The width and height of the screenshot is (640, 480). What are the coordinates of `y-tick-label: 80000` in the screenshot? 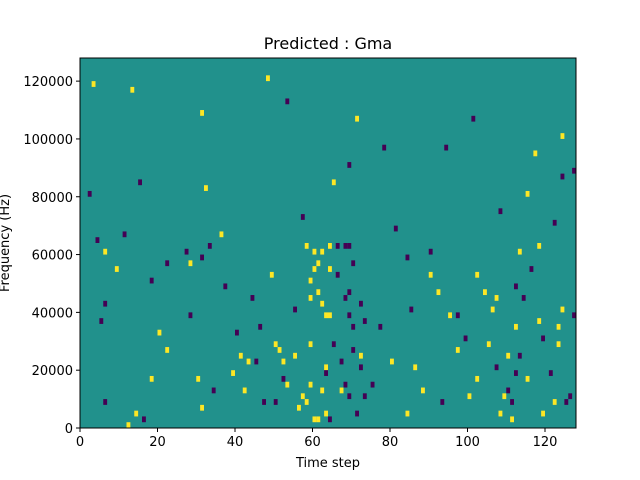 It's located at (52, 198).